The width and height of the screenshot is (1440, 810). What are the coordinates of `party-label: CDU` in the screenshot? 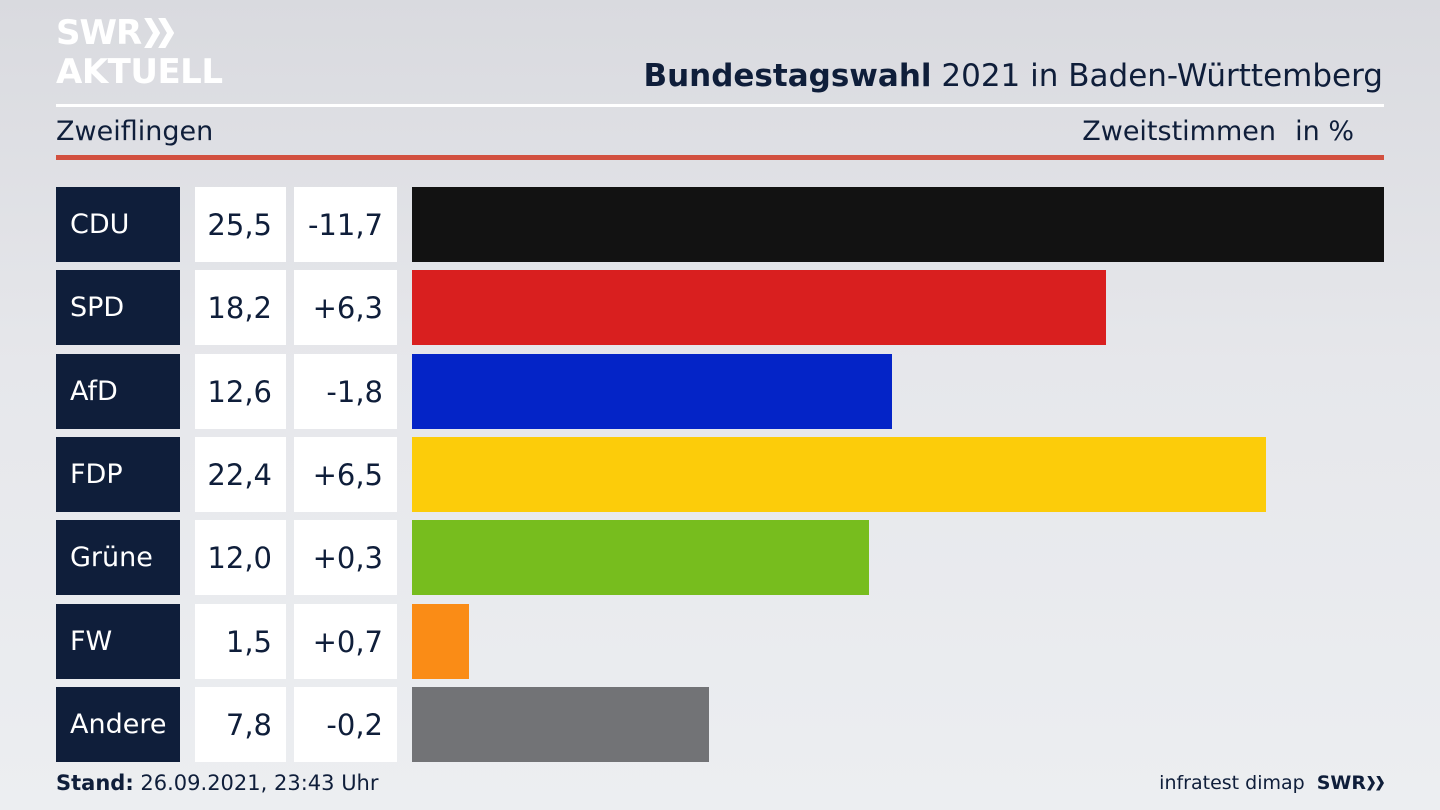 It's located at (118, 224).